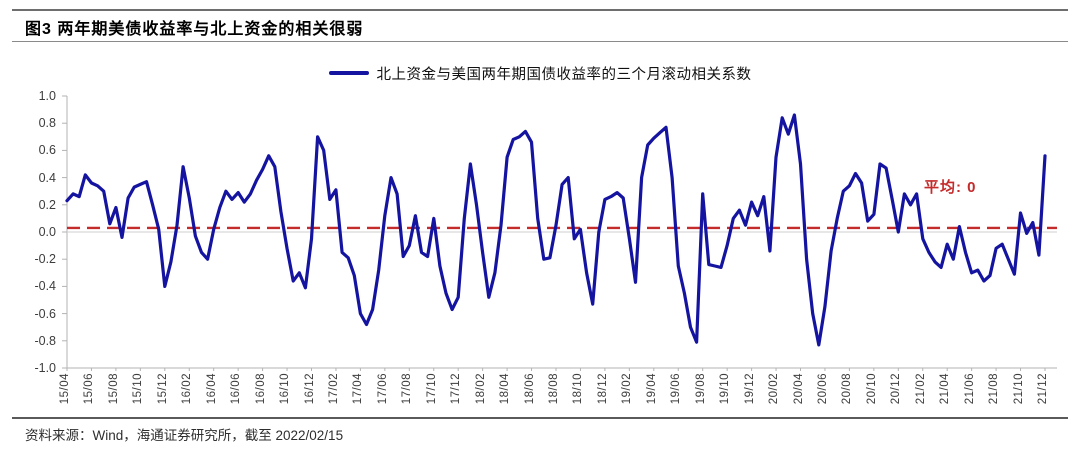 The width and height of the screenshot is (1080, 451). Describe the element at coordinates (529, 389) in the screenshot. I see `x-tick-label: 18/06` at that location.